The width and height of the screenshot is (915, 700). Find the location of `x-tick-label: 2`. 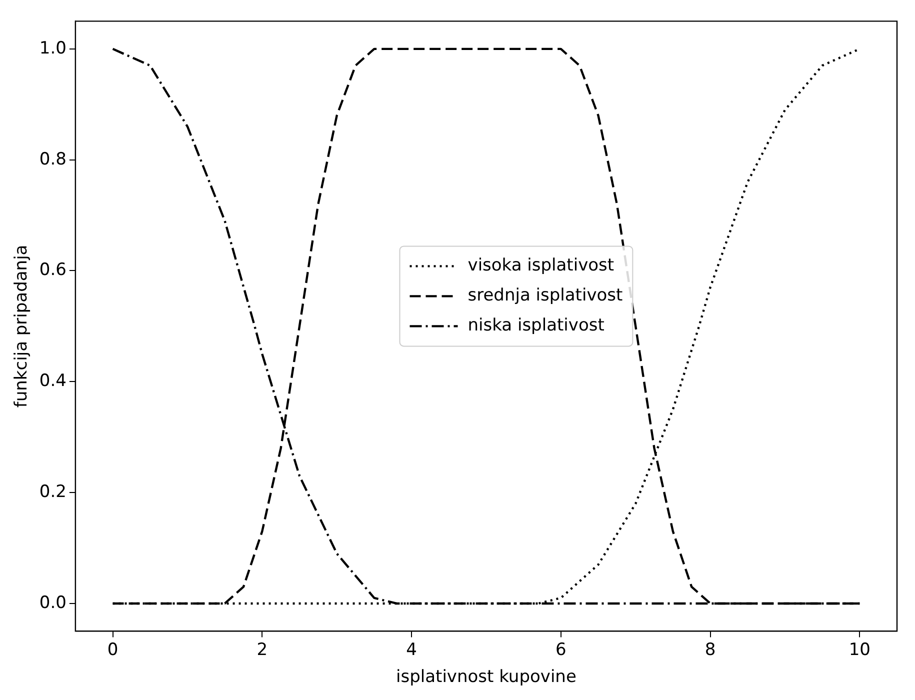

x-tick-label: 2 is located at coordinates (262, 650).